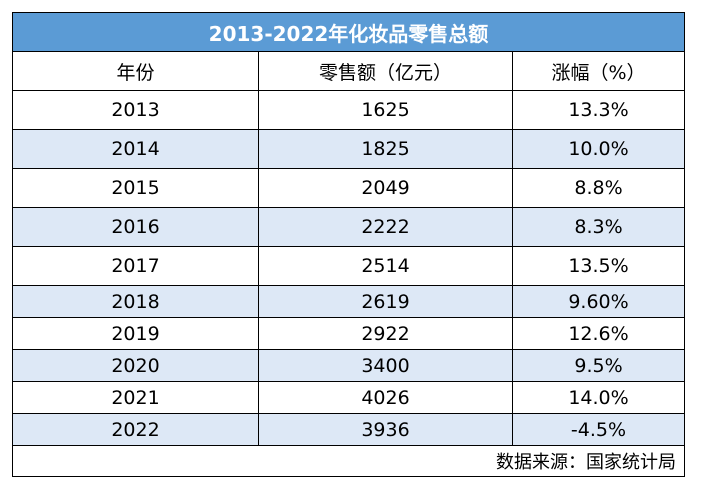 The width and height of the screenshot is (703, 497). I want to click on retail-cell: 3400, so click(385, 365).